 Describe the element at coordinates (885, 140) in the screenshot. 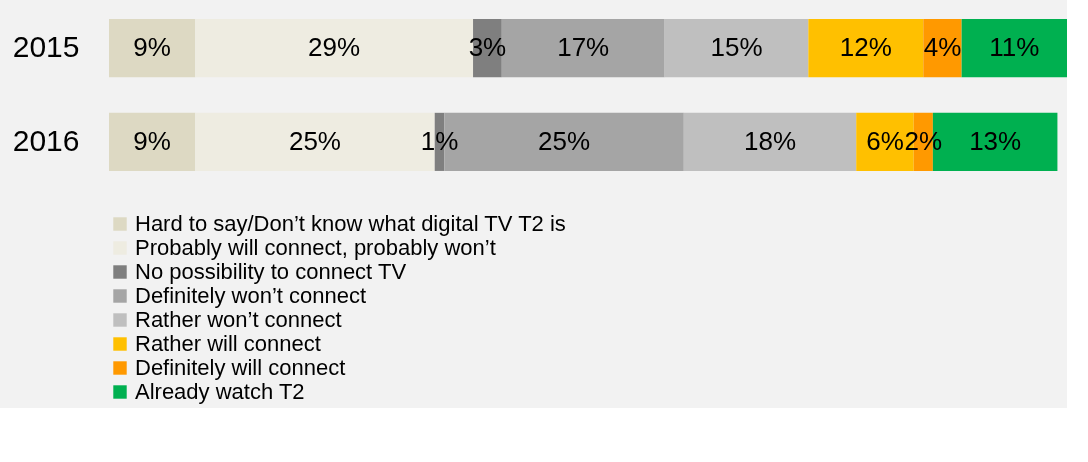

I see `data-label: 6%` at that location.